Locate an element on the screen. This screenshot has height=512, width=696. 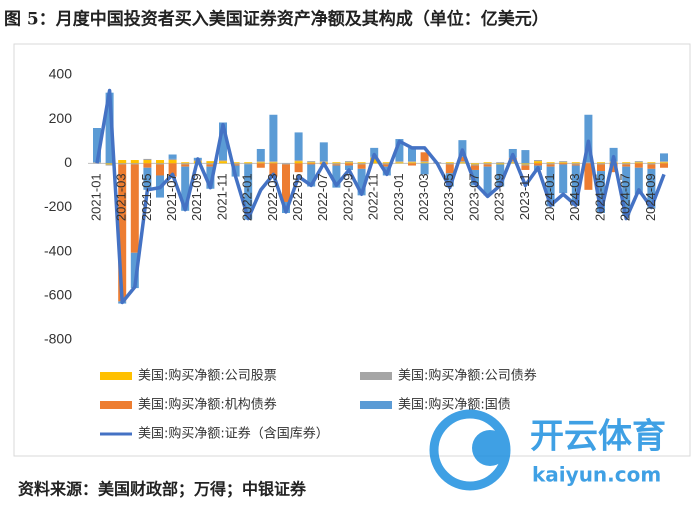
x-tick-label: 2021-03 is located at coordinates (121, 197).